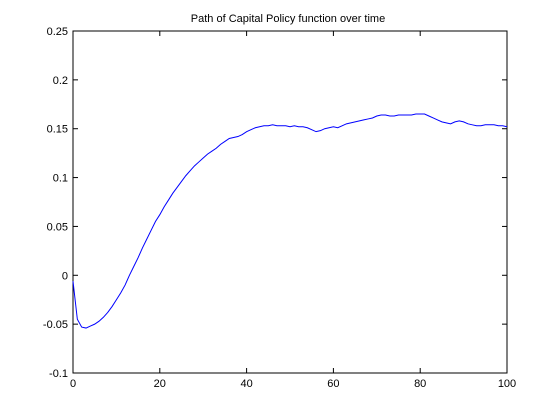 The width and height of the screenshot is (560, 420). I want to click on y-tick-label: 0.2, so click(60, 81).